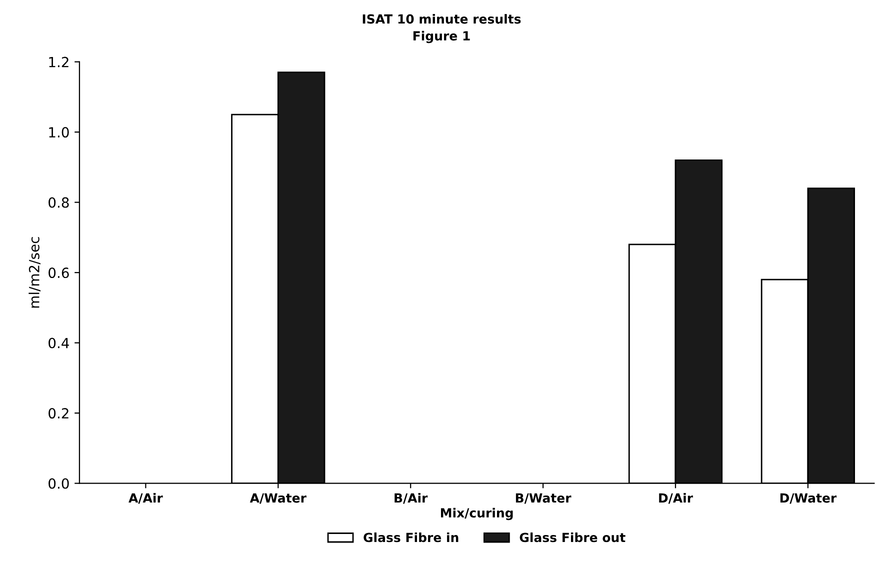 This screenshot has height=562, width=883. What do you see at coordinates (59, 132) in the screenshot?
I see `y-tick-label: 1.0` at bounding box center [59, 132].